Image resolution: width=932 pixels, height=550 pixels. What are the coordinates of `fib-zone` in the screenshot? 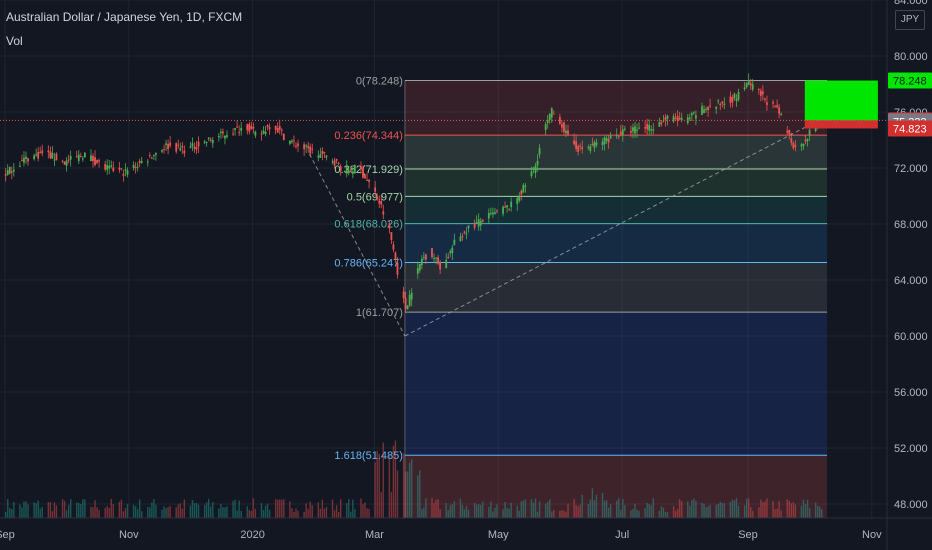 It's located at (616, 243).